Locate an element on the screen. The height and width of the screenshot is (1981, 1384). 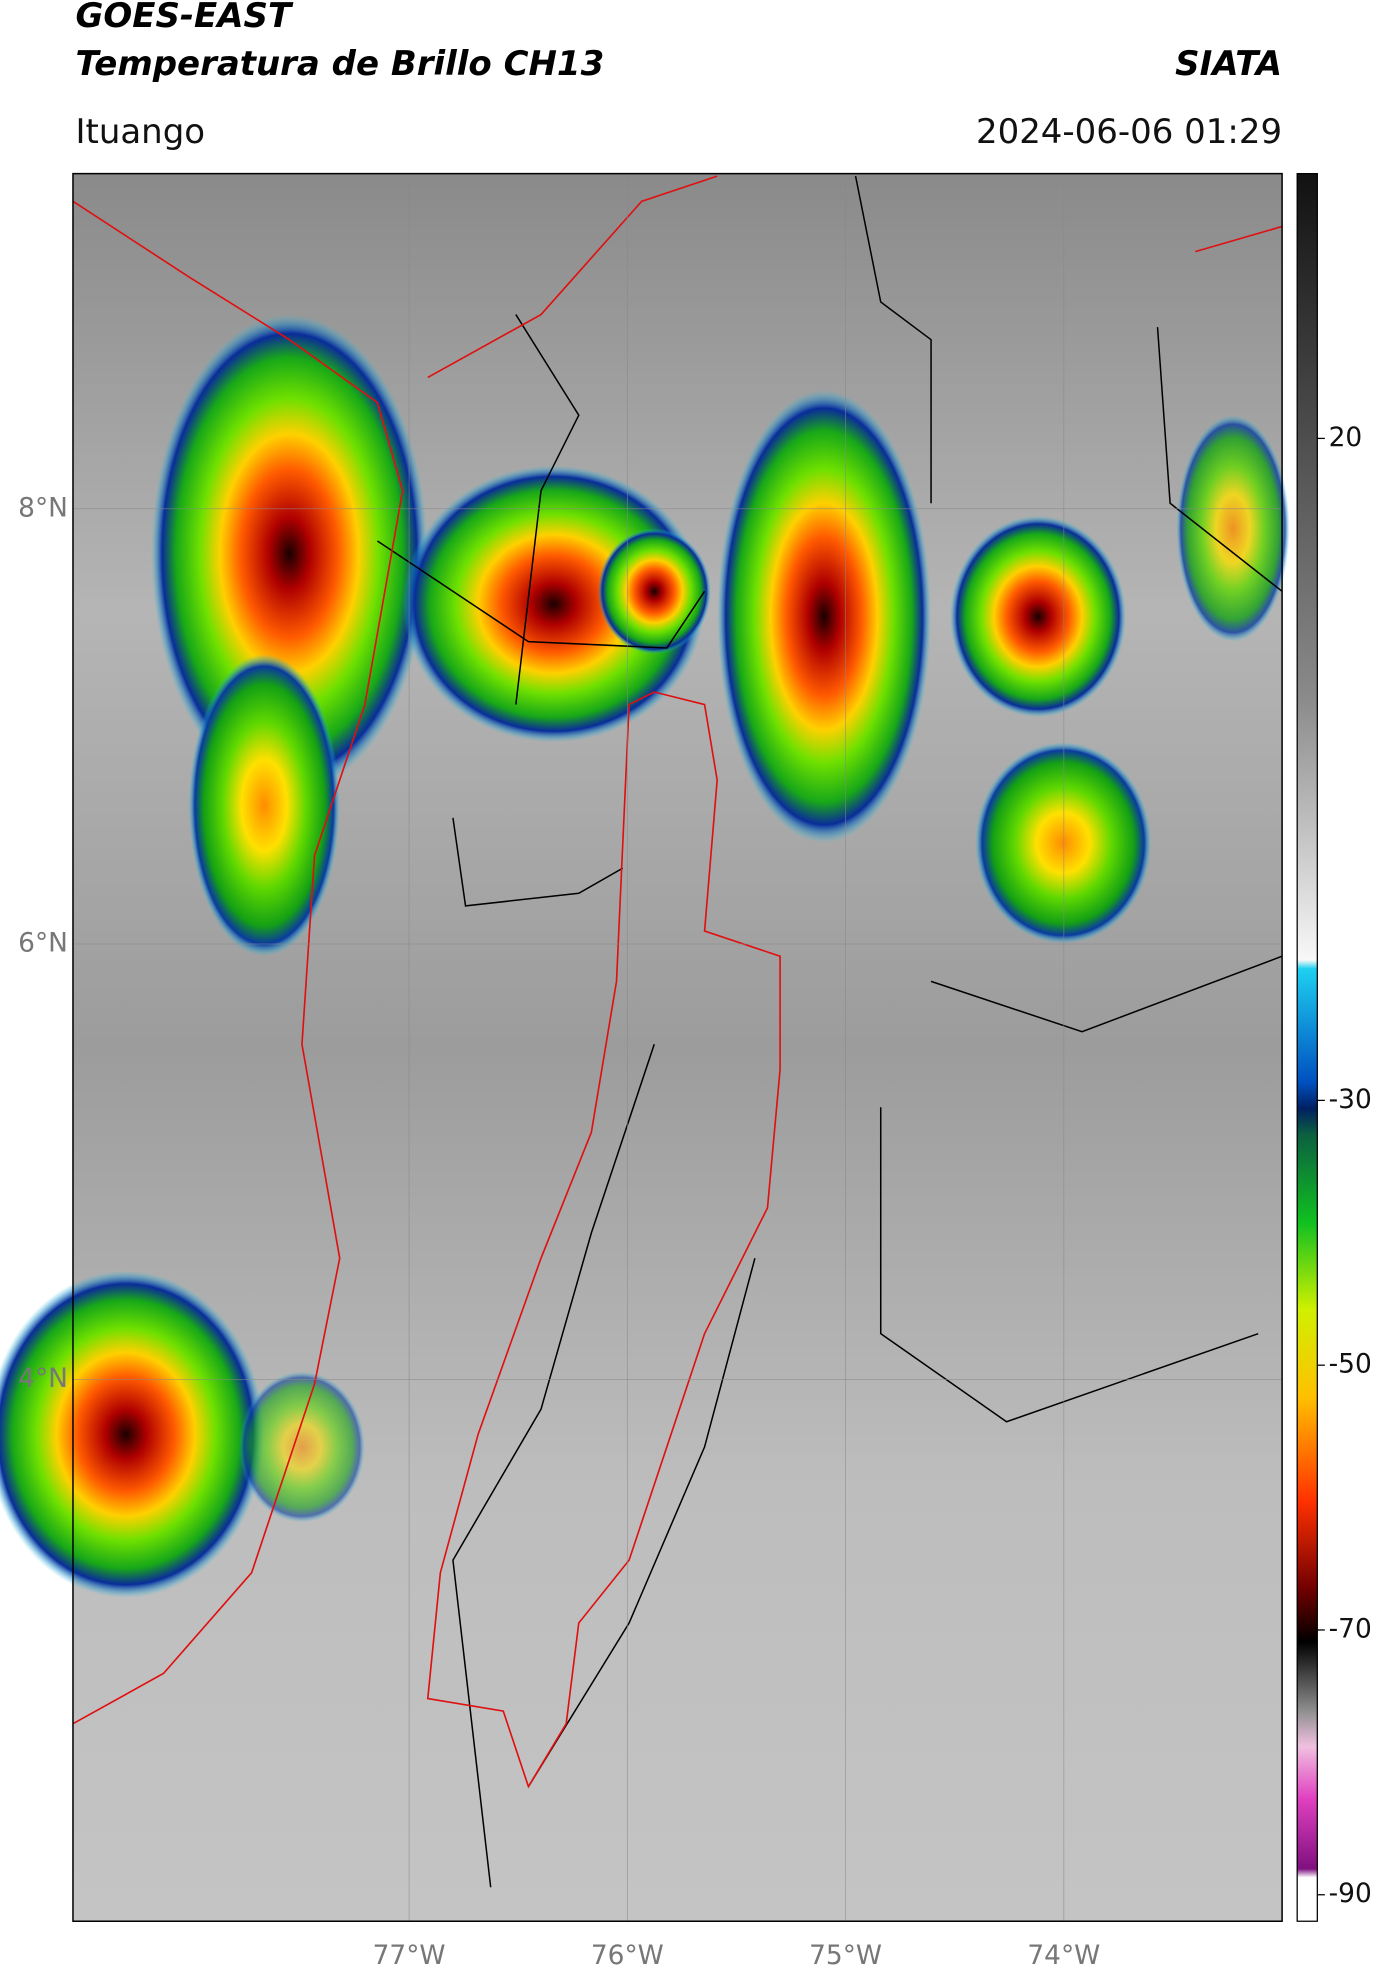
lon-tick-label: 74°W is located at coordinates (1063, 1955).